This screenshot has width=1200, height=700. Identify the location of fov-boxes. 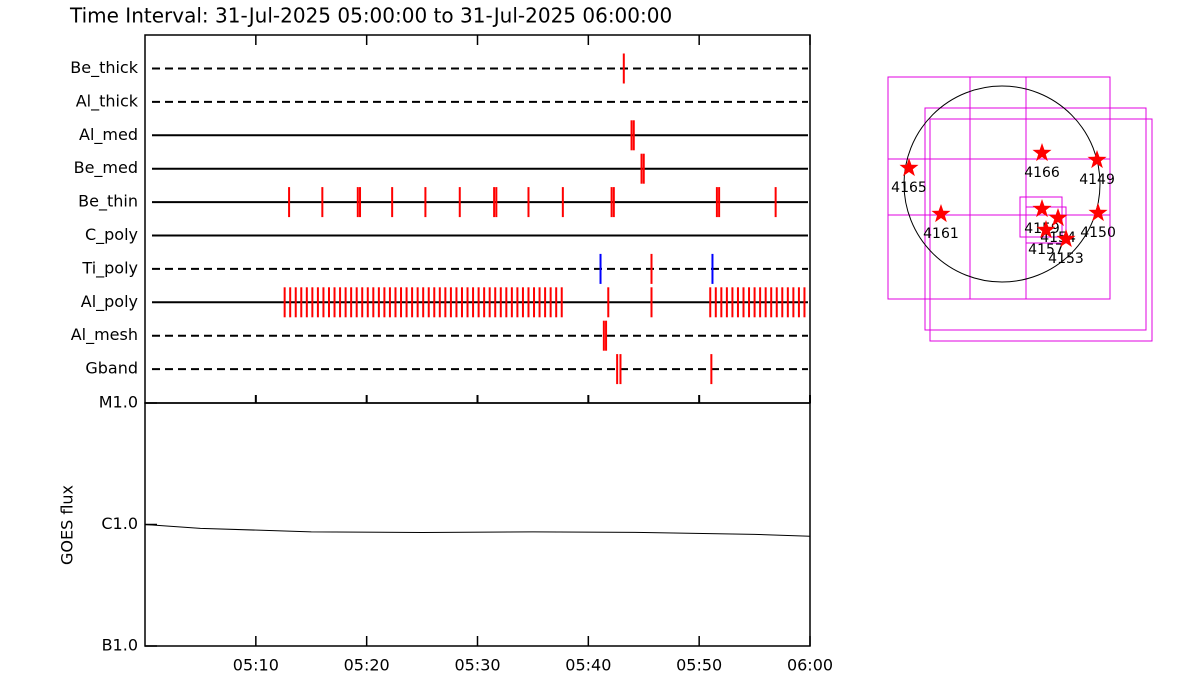
(1020, 209).